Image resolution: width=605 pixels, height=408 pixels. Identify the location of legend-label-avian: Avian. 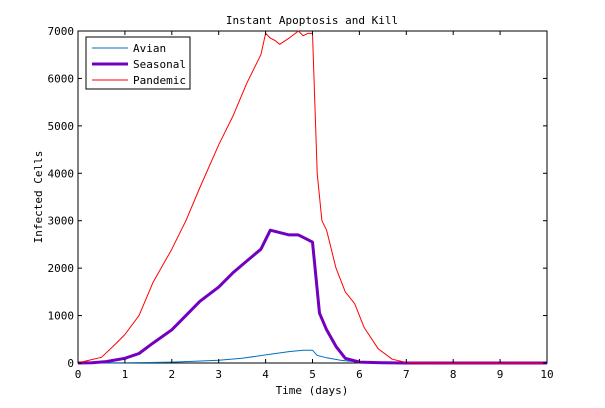
(149, 48).